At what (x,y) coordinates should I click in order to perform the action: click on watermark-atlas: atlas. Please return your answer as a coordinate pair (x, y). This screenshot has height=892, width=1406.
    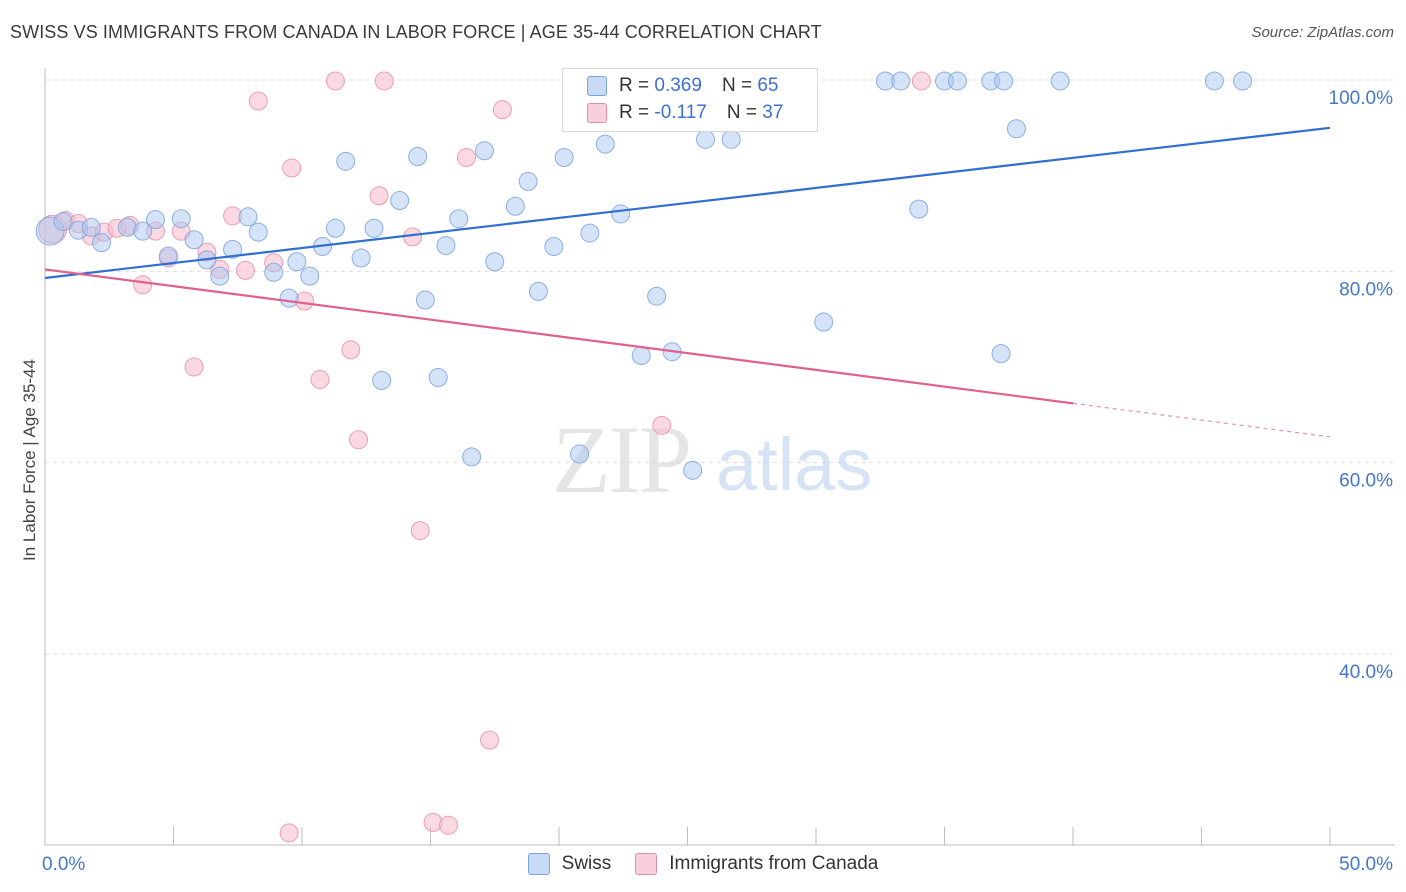
    Looking at the image, I should click on (794, 464).